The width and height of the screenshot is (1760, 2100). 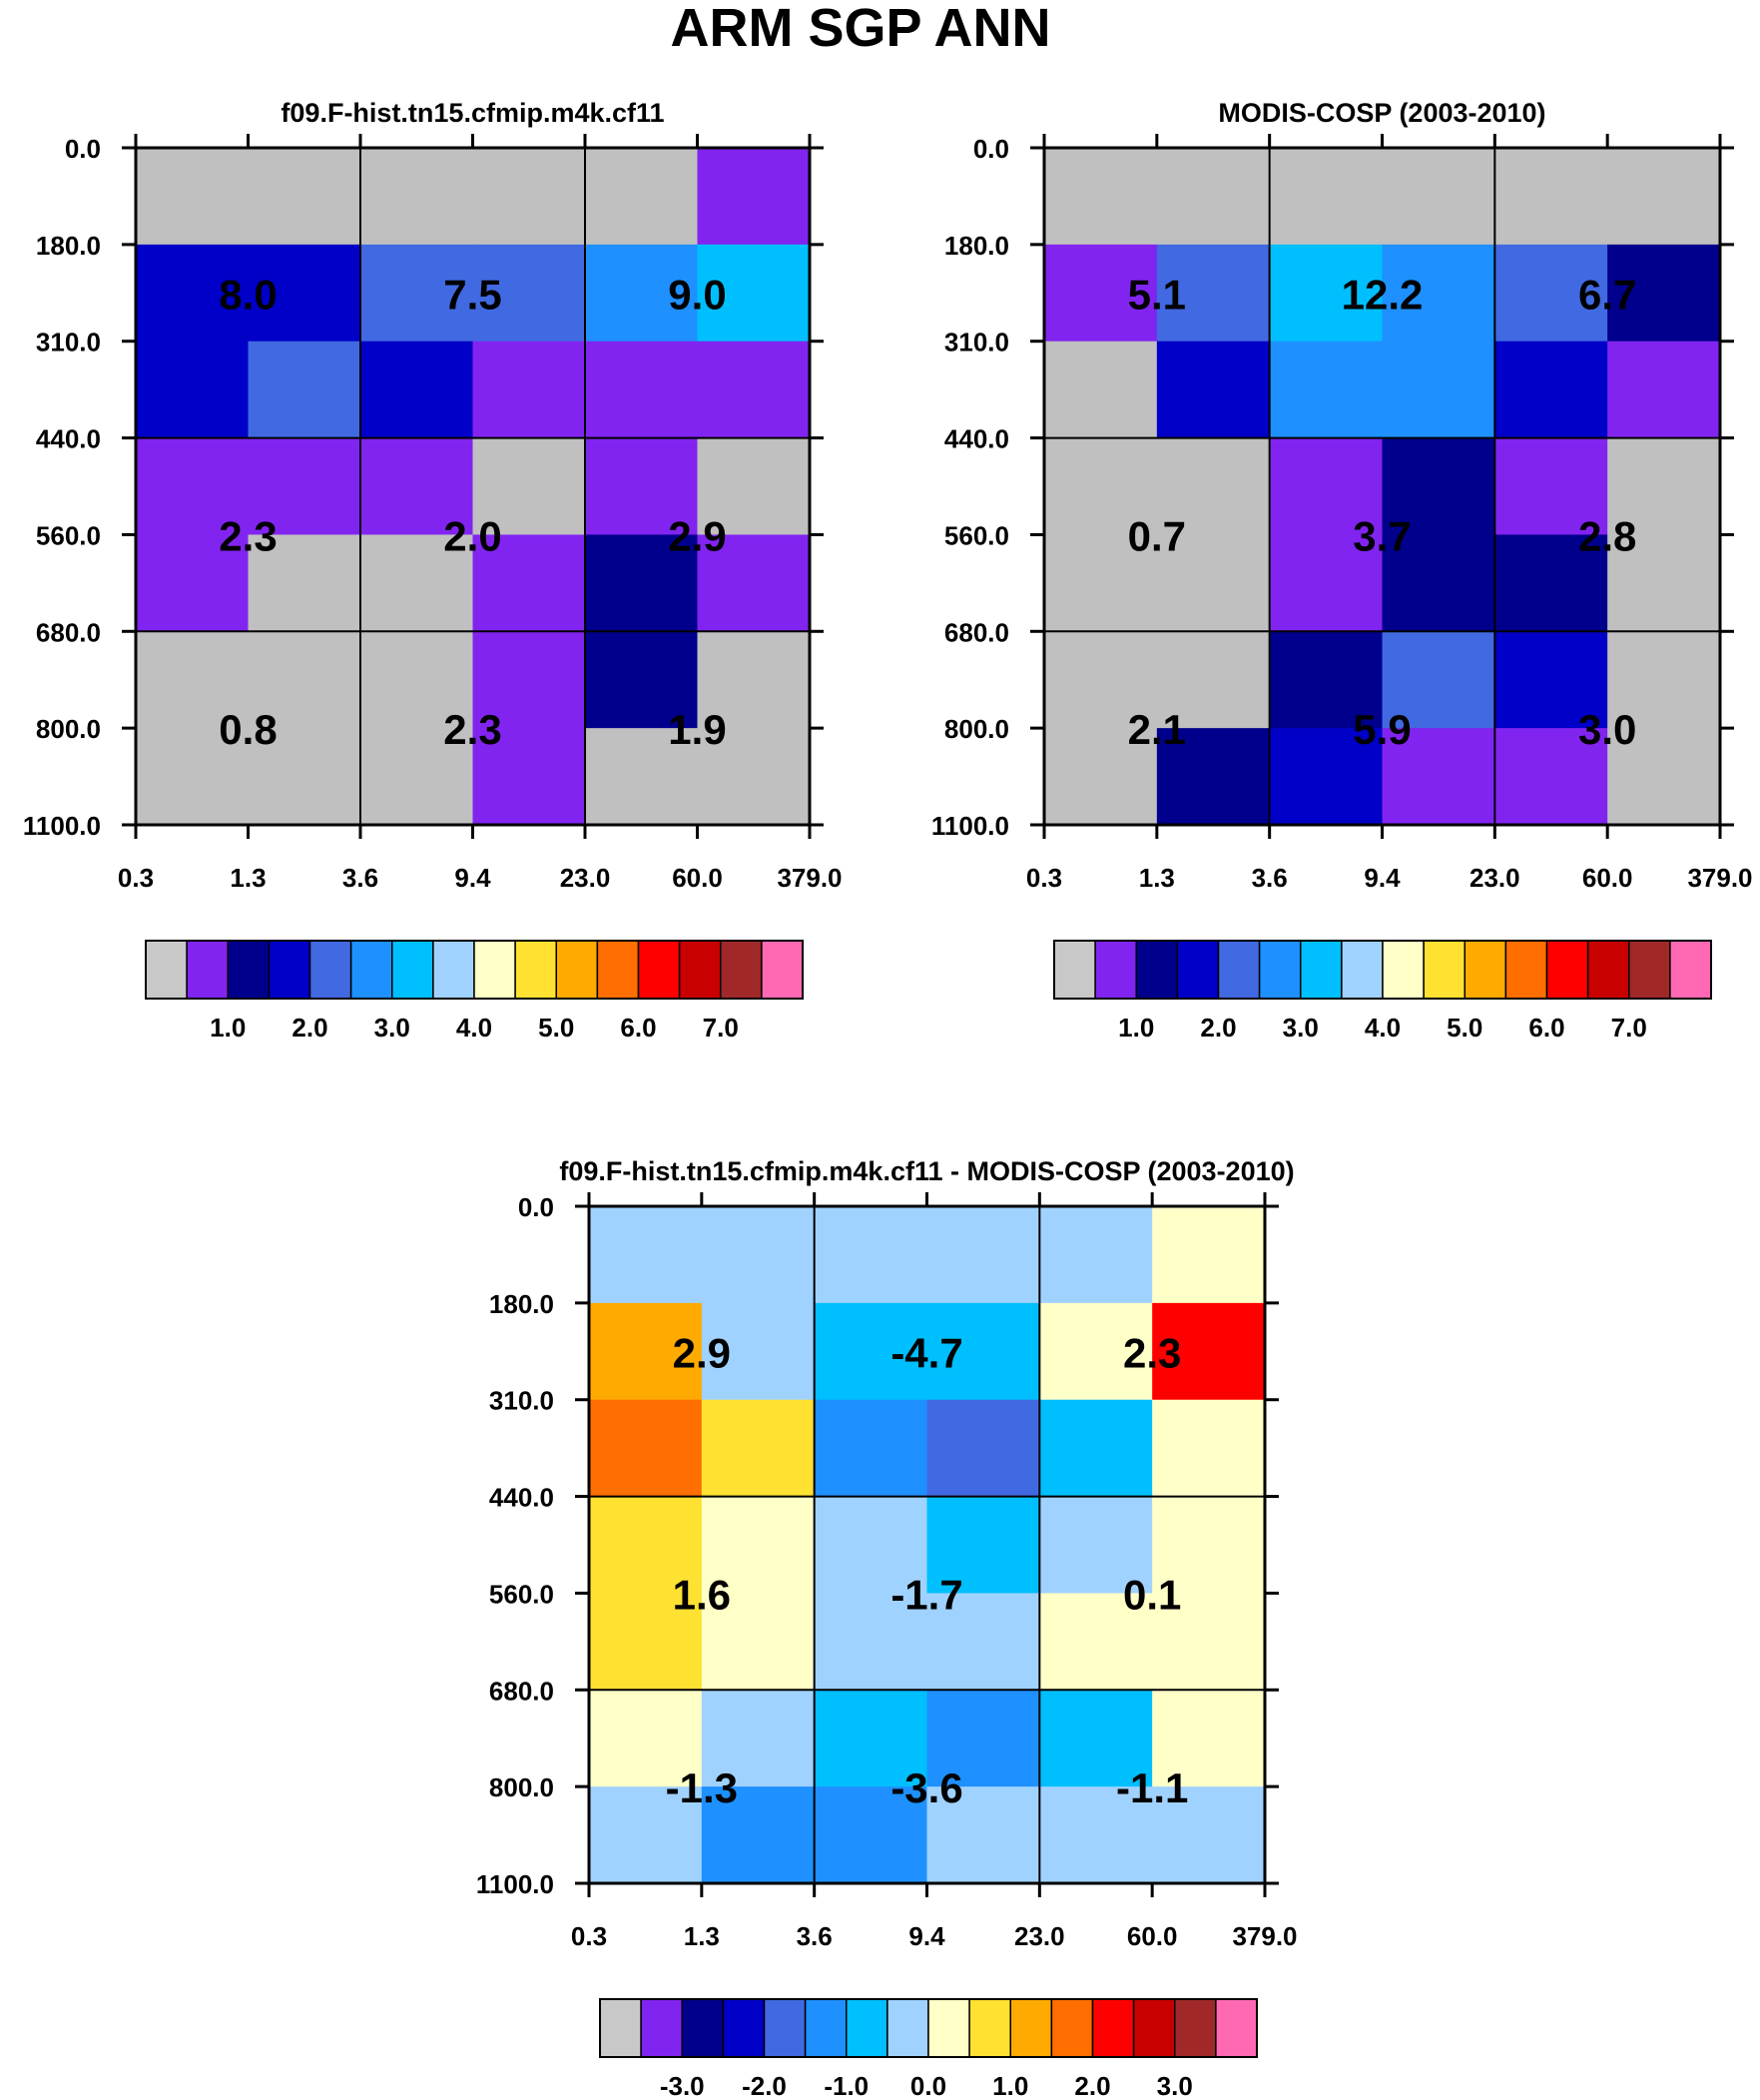 I want to click on colorbar-border, so click(x=928, y=2028).